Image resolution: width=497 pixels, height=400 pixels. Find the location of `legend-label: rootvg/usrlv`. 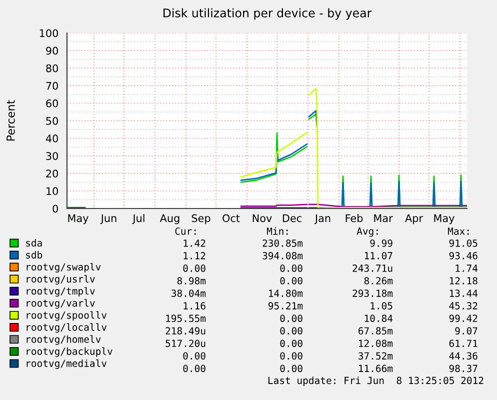

legend-label: rootvg/usrlv is located at coordinates (60, 280).